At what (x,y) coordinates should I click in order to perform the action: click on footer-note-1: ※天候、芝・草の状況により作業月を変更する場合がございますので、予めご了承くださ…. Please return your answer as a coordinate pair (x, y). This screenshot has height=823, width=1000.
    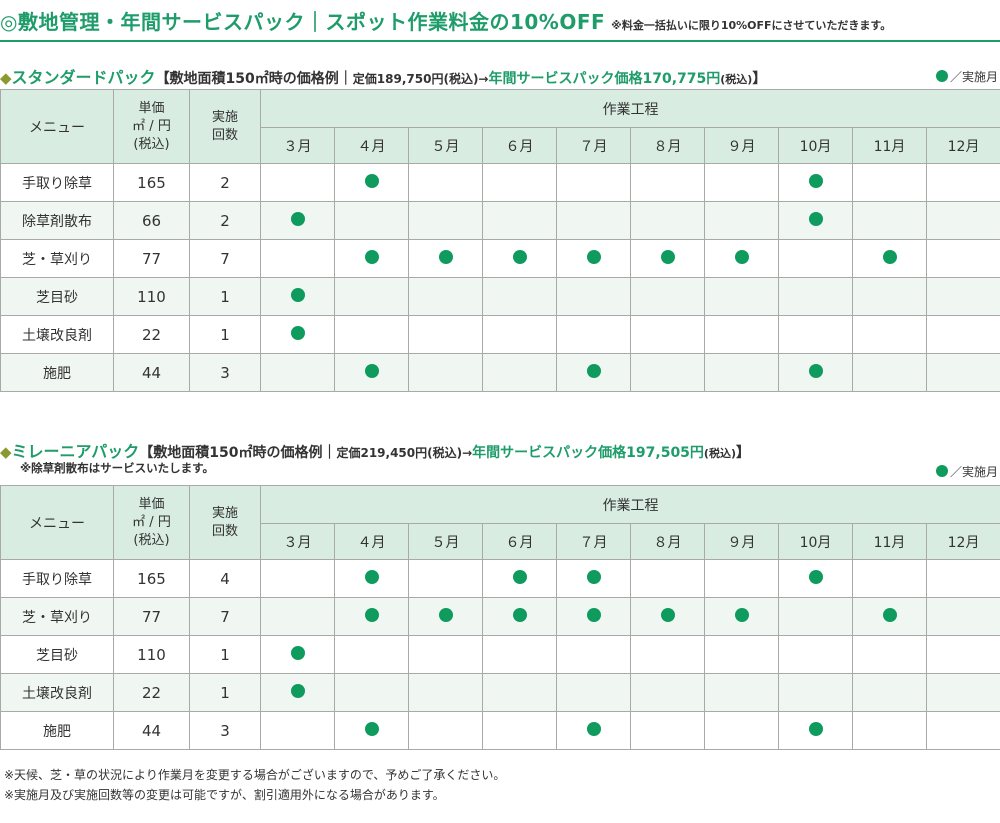
    Looking at the image, I should click on (255, 775).